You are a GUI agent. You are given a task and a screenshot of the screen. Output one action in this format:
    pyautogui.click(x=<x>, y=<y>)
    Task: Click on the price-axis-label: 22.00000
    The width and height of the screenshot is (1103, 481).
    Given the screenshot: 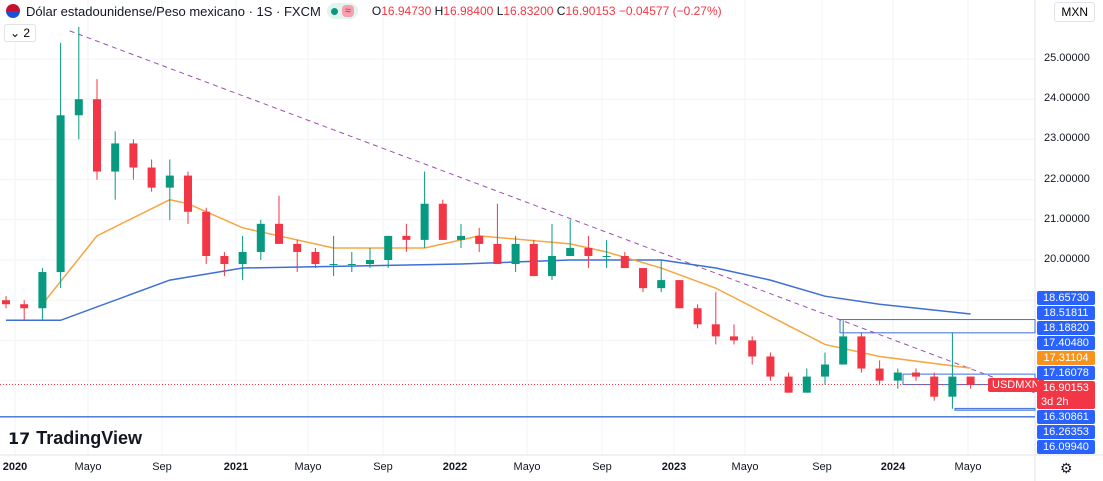 What is the action you would take?
    pyautogui.click(x=1067, y=178)
    